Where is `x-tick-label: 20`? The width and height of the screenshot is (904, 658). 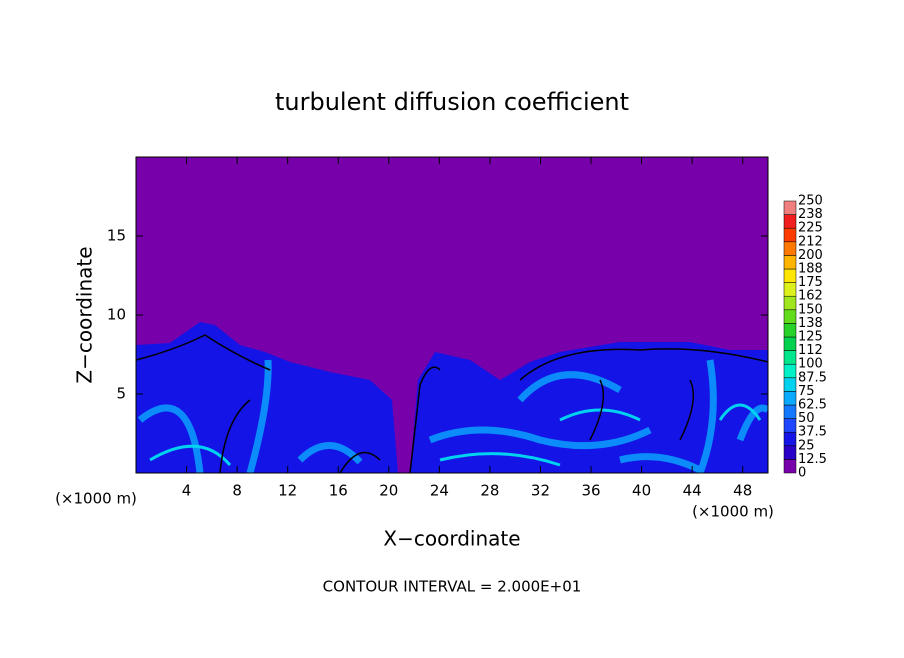
x-tick-label: 20 is located at coordinates (388, 491).